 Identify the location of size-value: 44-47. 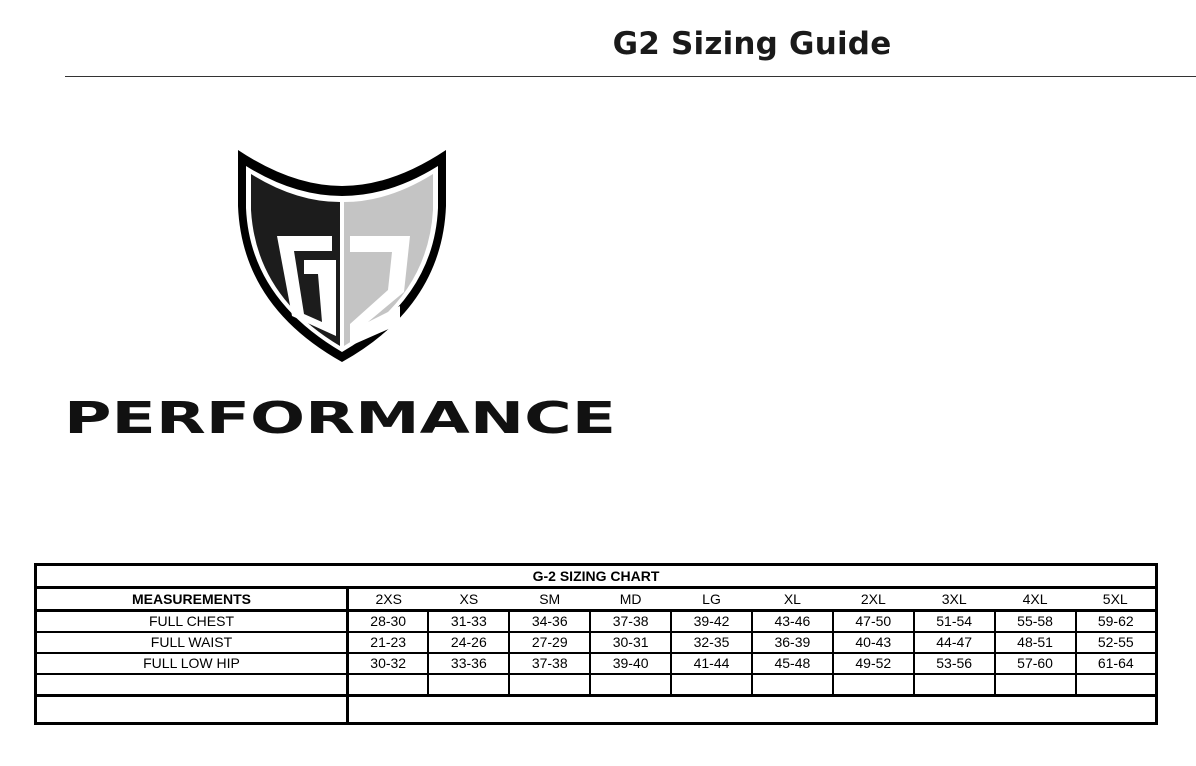
(954, 642).